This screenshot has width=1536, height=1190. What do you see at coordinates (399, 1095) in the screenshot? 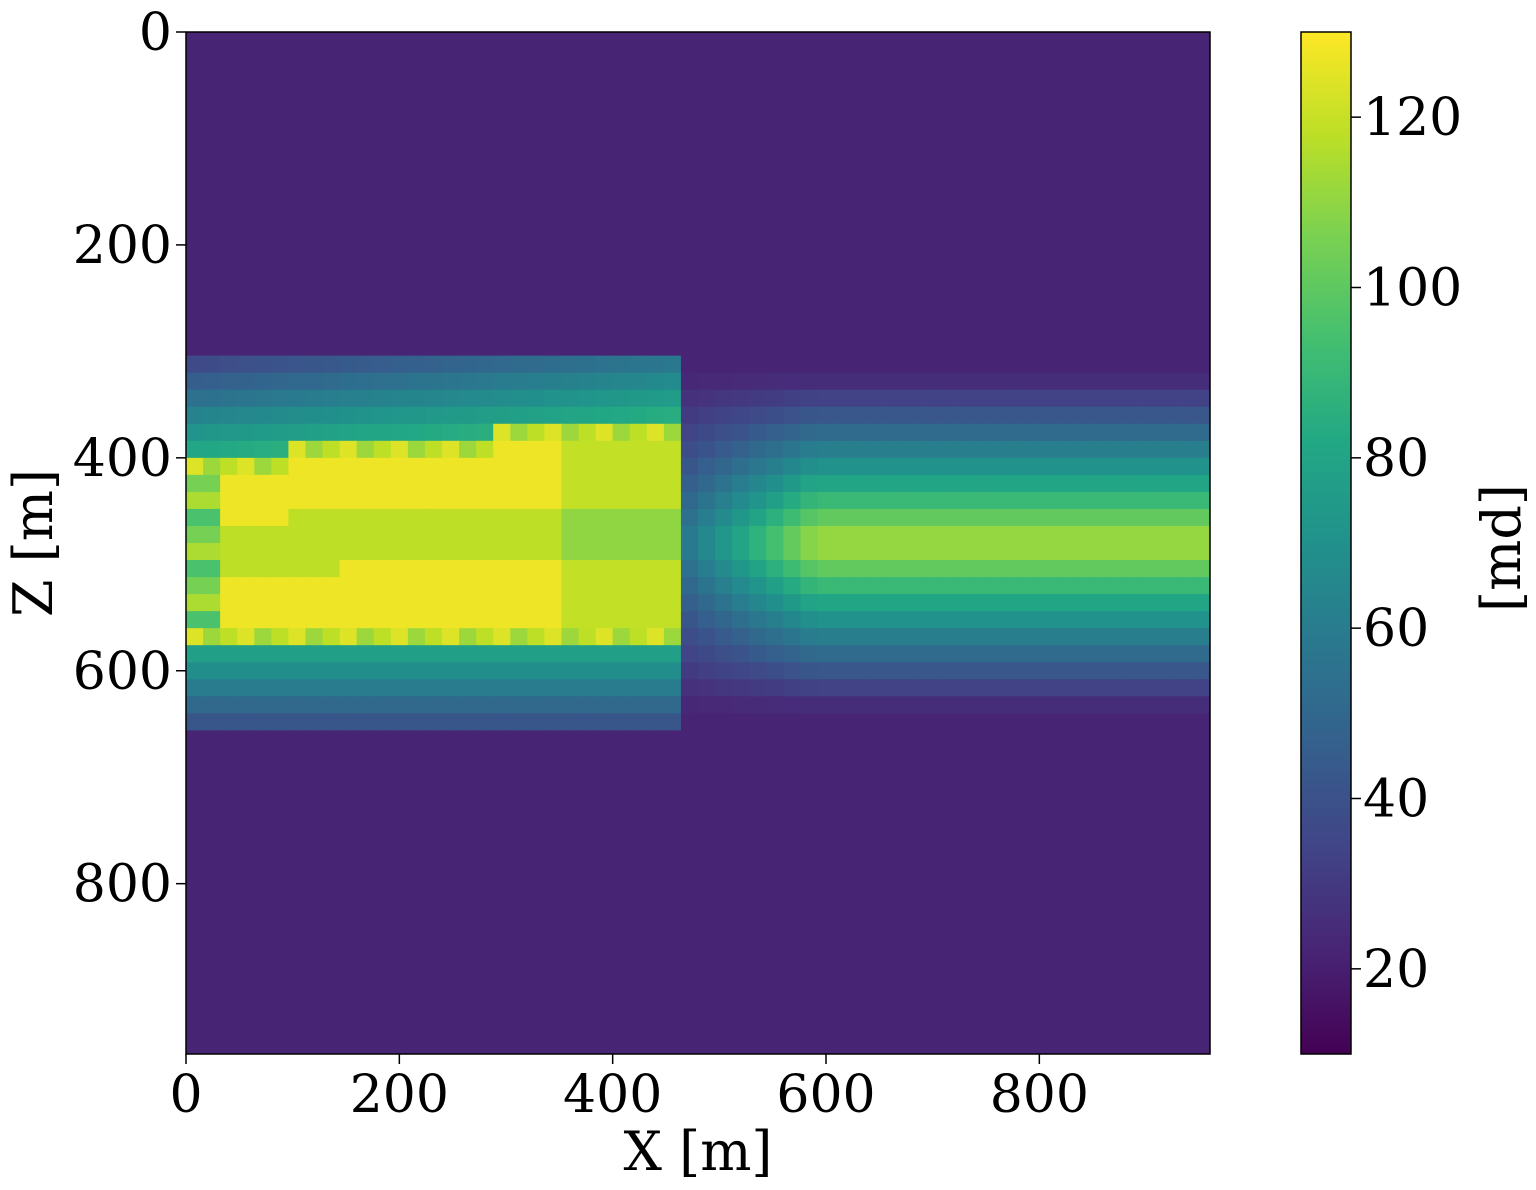
I see `x-tick-label: 200` at bounding box center [399, 1095].